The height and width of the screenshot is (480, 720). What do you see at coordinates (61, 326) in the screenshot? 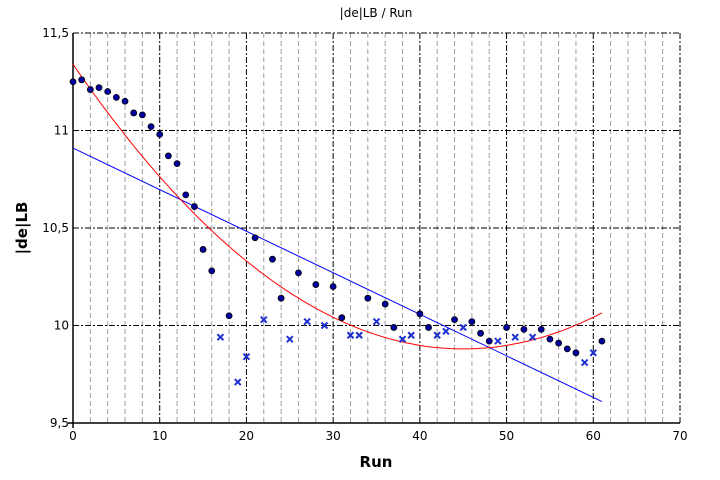
I see `y-tick-label: 10` at bounding box center [61, 326].